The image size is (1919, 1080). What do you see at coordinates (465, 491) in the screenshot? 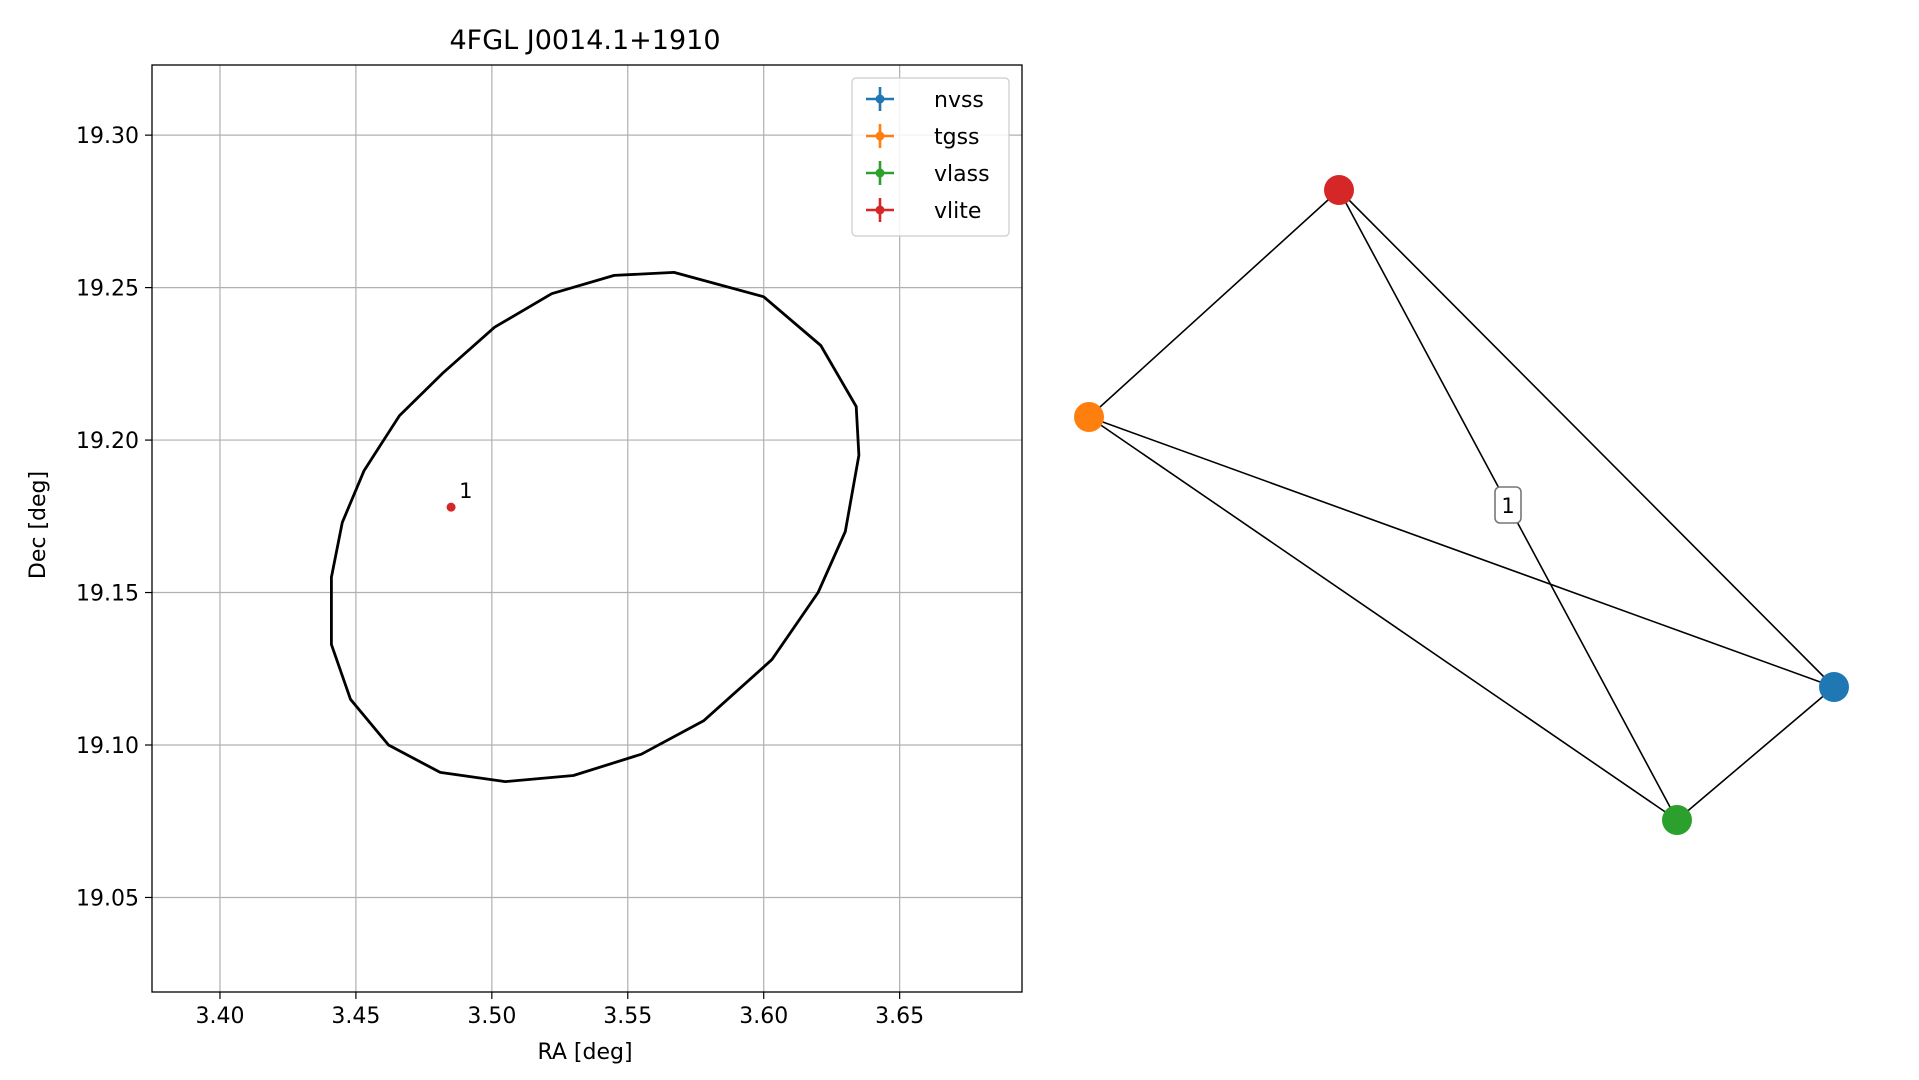
I see `source-point-label: 1` at bounding box center [465, 491].